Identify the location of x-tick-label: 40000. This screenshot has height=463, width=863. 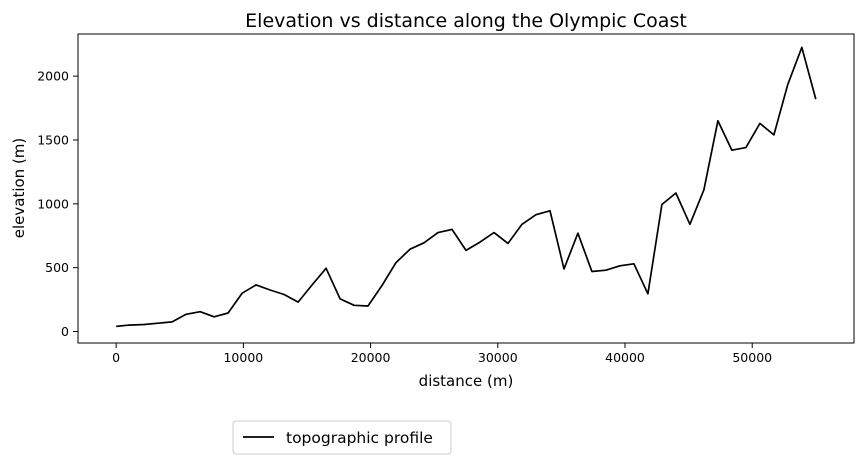
(625, 357).